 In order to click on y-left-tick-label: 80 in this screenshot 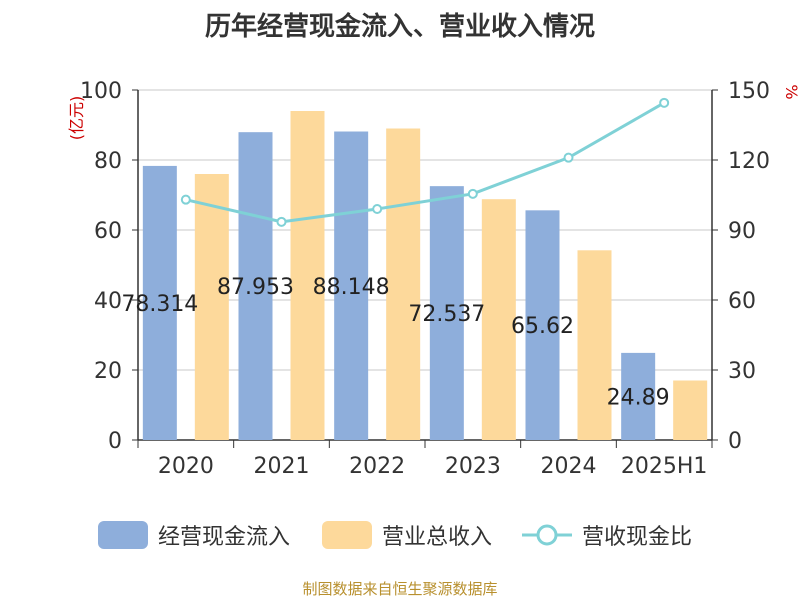, I will do `click(108, 161)`.